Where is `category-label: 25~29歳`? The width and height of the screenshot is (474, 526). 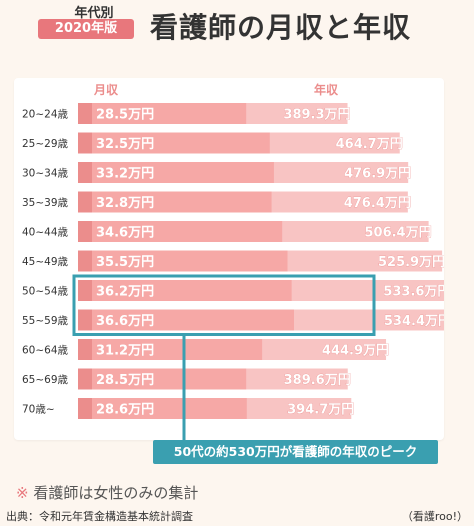
category-label: 25~29歳 is located at coordinates (45, 144).